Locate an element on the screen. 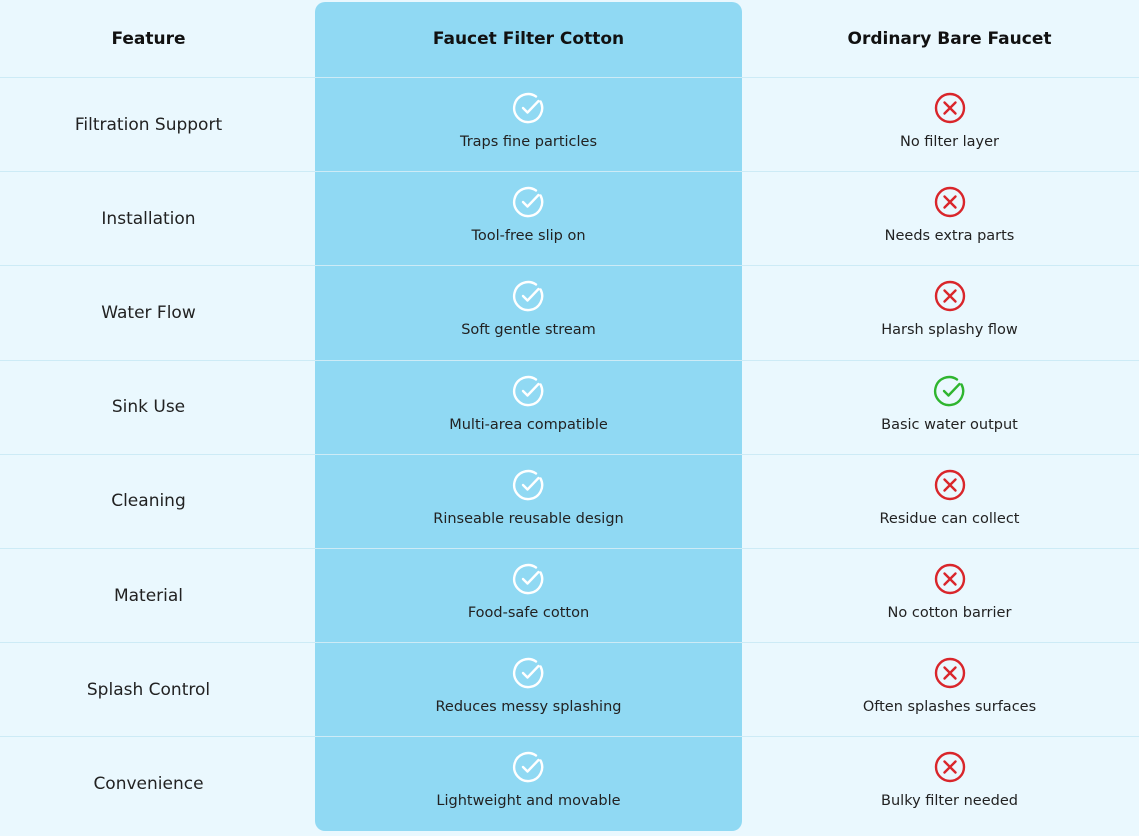 This screenshot has width=1139, height=836. product-cell: Tool-free slip on is located at coordinates (528, 218).